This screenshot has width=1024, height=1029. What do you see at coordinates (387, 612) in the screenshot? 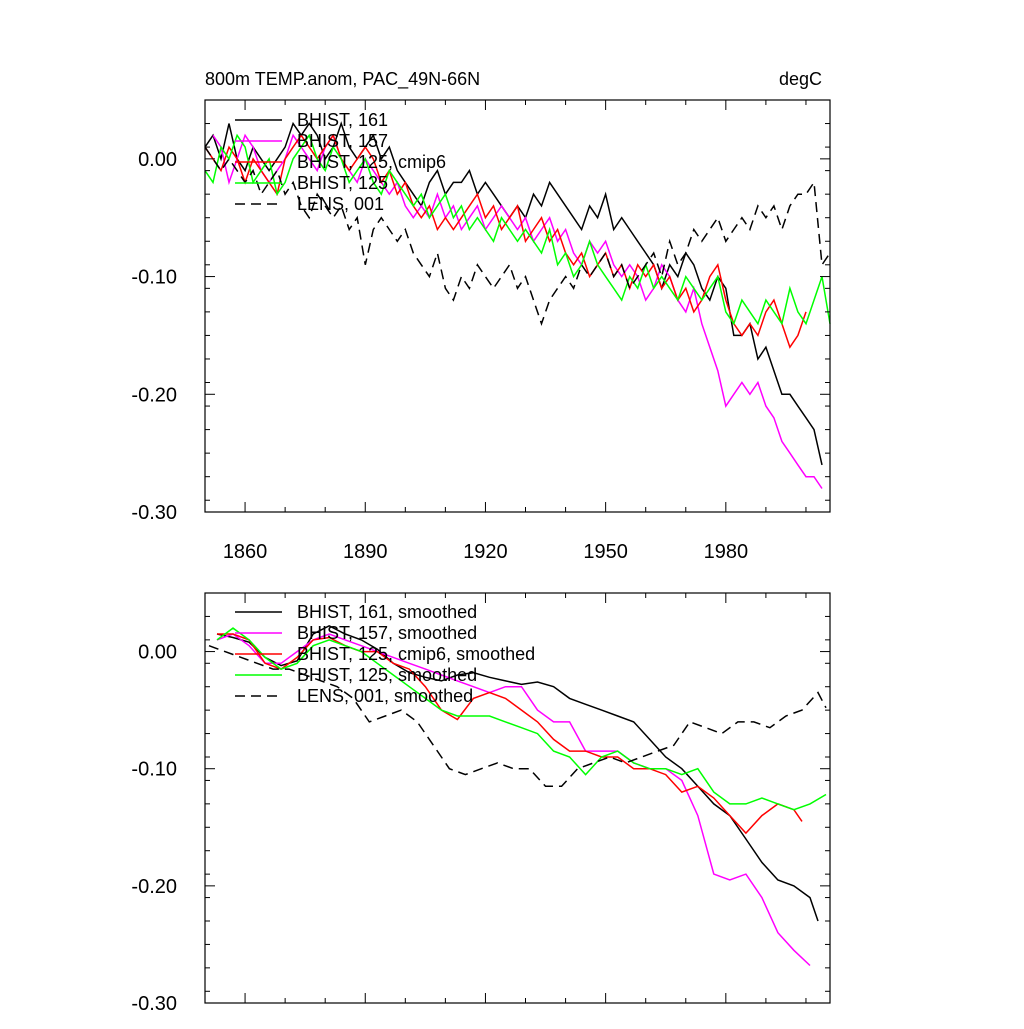
I see `legend-label: BHIST, 161, smoothed` at bounding box center [387, 612].